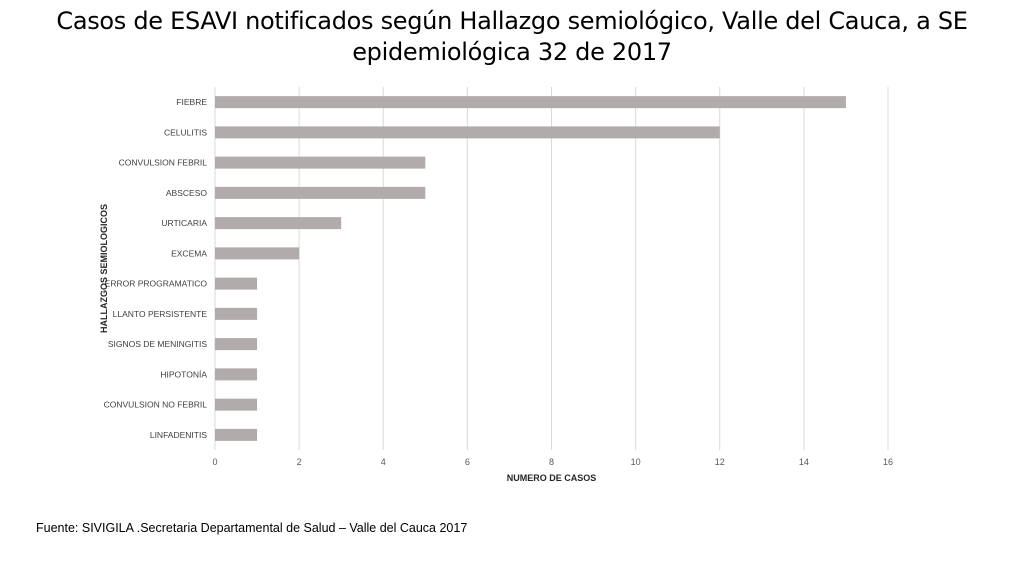 Image resolution: width=1024 pixels, height=576 pixels. What do you see at coordinates (160, 314) in the screenshot?
I see `category-label: LLANTO PERSISTENTE` at bounding box center [160, 314].